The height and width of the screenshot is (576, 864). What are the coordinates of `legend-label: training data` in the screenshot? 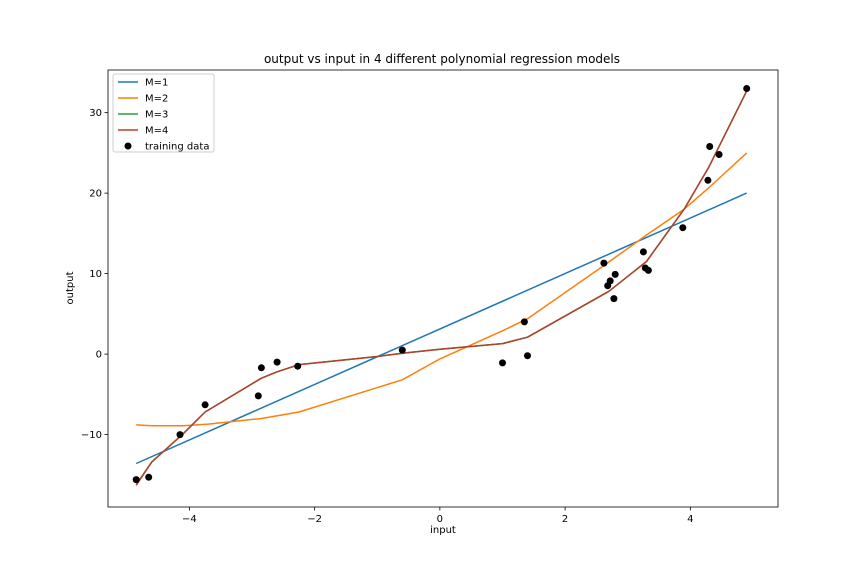 It's located at (177, 147).